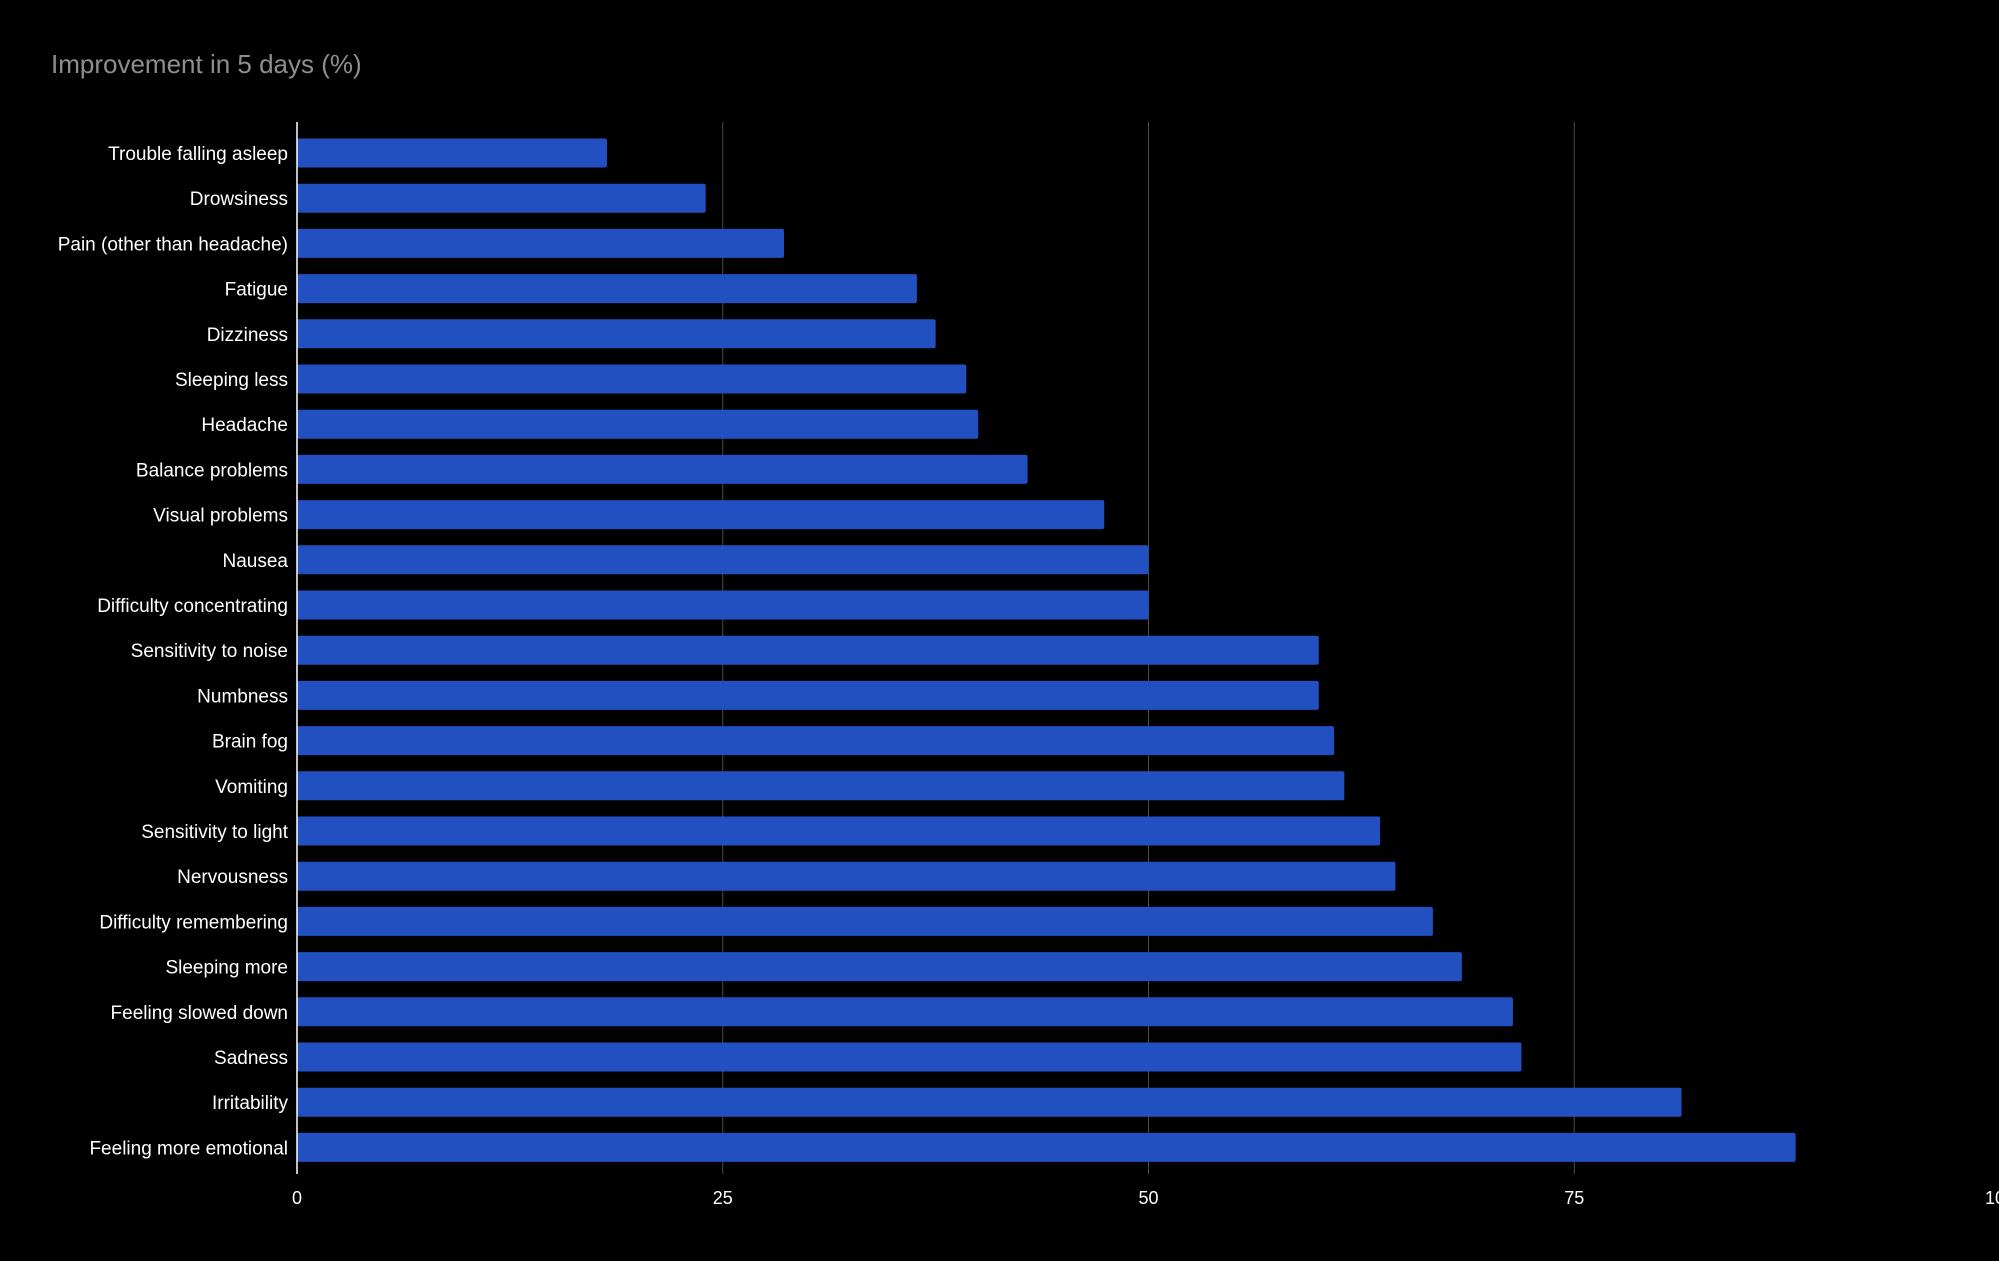 The image size is (1999, 1261). What do you see at coordinates (173, 244) in the screenshot?
I see `category-label: Pain (other than headache)` at bounding box center [173, 244].